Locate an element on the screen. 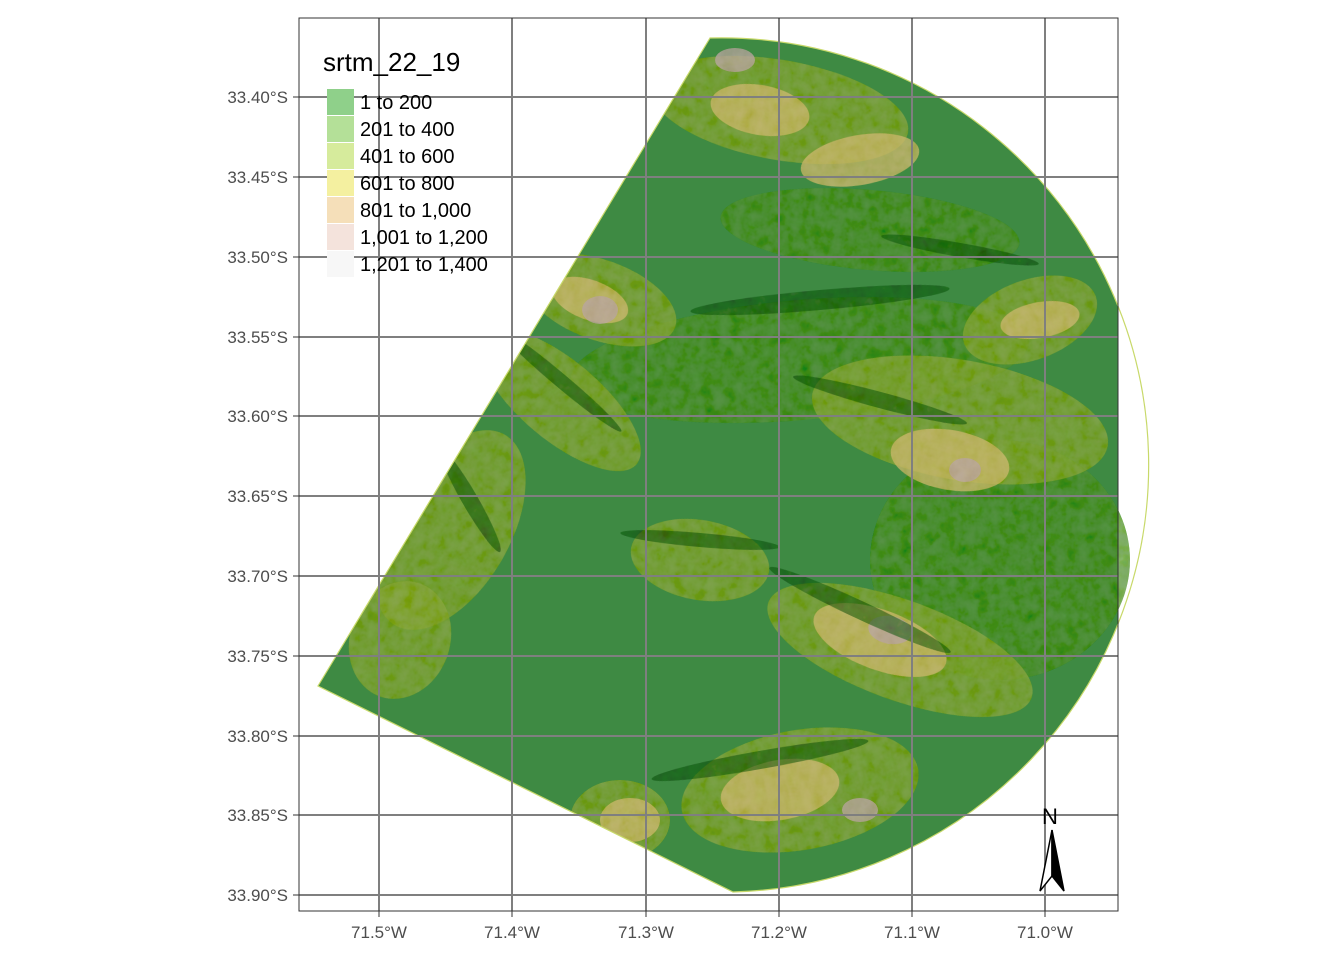  y-tick-label: 33.90°S is located at coordinates (257, 895).